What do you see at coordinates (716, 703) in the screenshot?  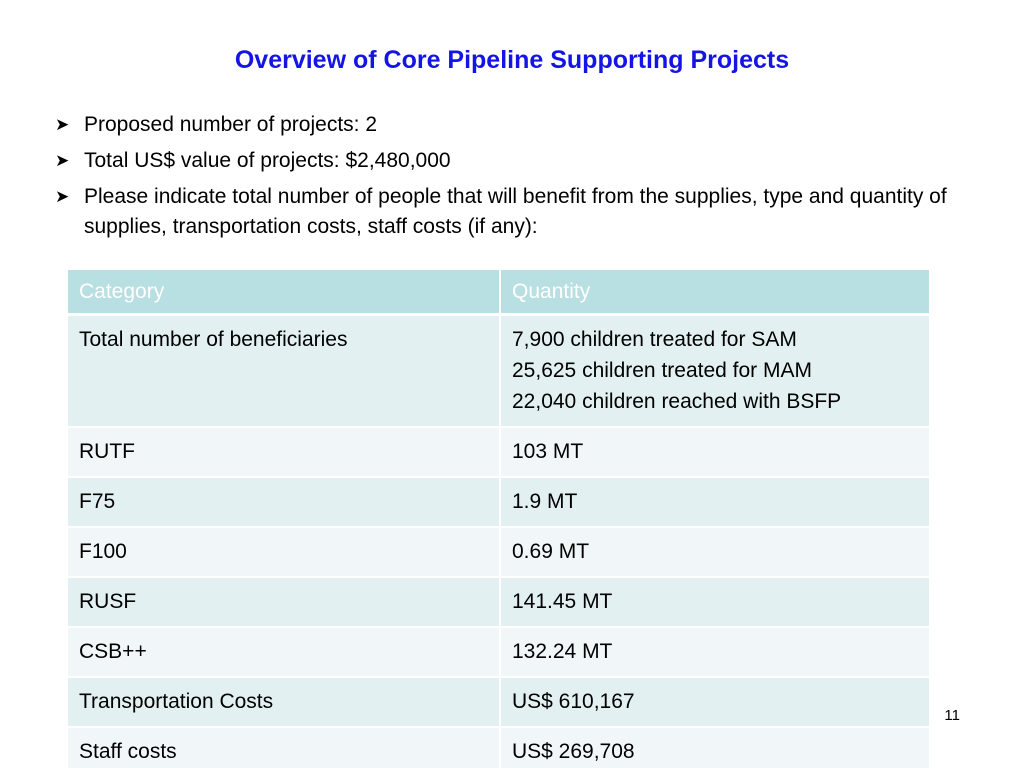 I see `cell-quantity: US$ 610,167` at bounding box center [716, 703].